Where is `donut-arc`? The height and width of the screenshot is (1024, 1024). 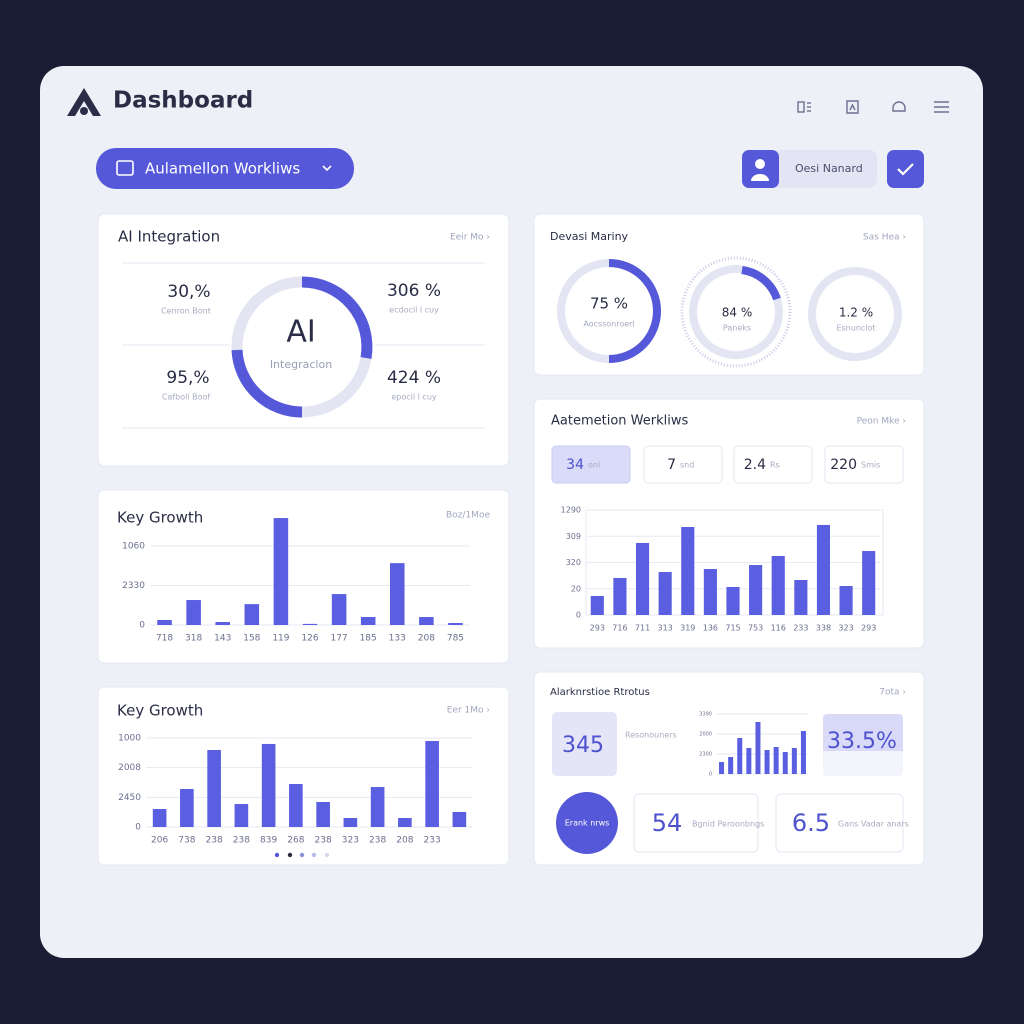 donut-arc is located at coordinates (267, 383).